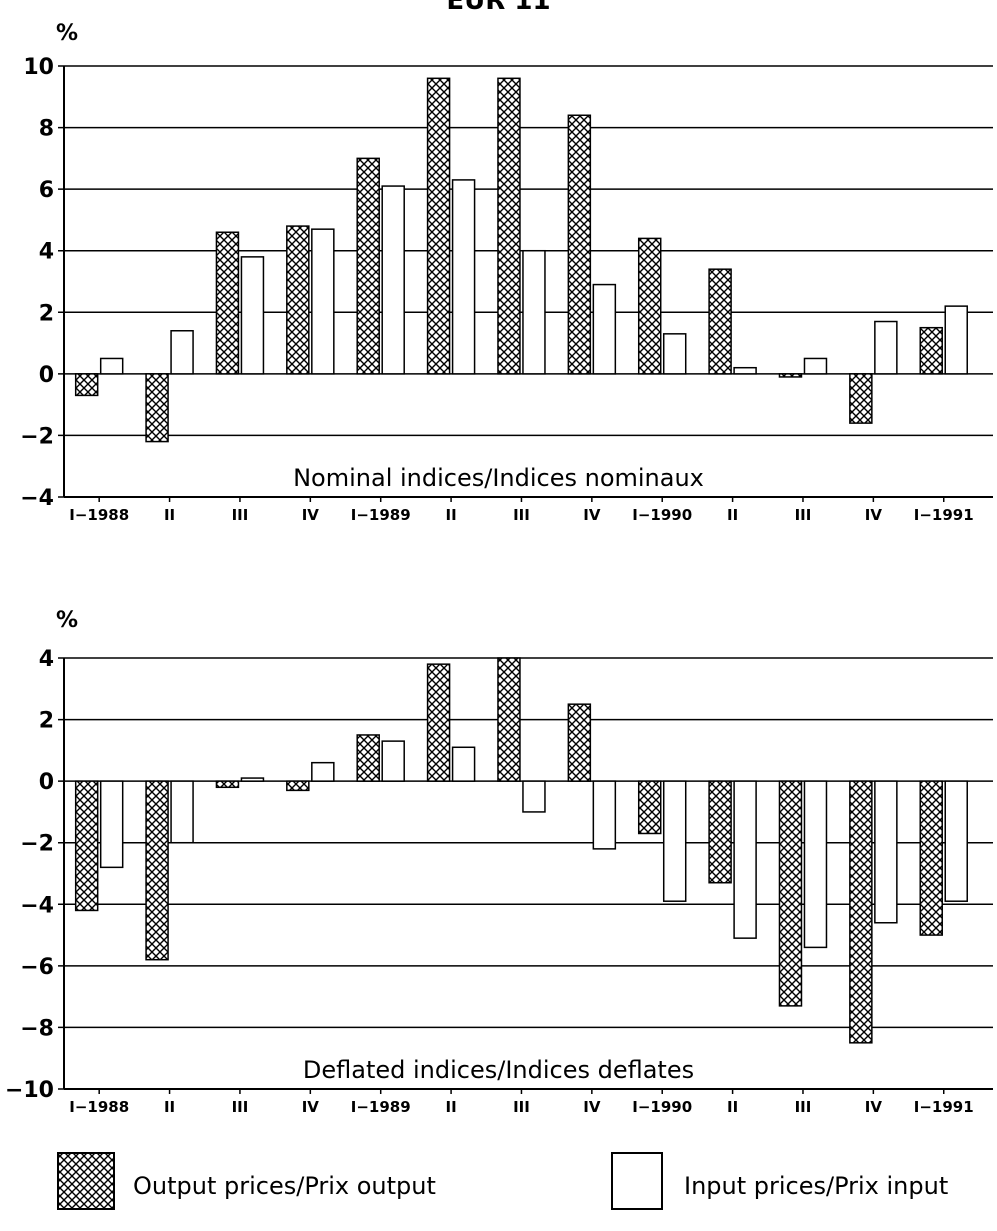  I want to click on y-tick-label: −8, so click(37, 1028).